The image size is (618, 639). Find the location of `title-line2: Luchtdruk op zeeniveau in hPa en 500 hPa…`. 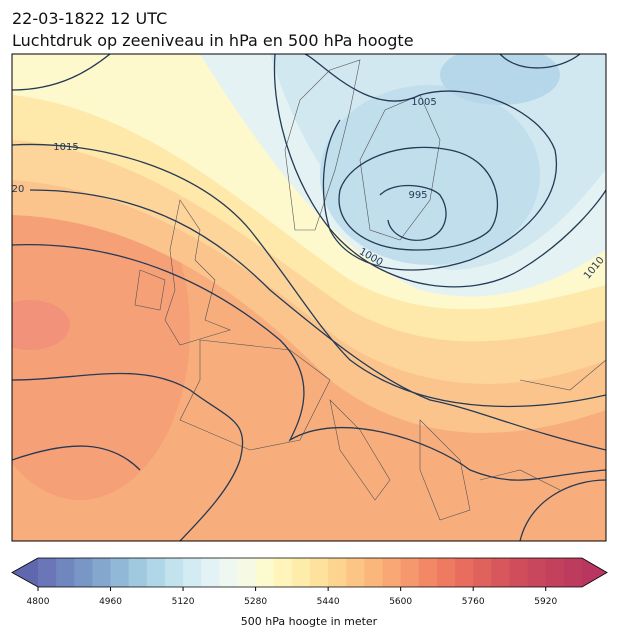

title-line2: Luchtdruk op zeeniveau in hPa en 500 hPa… is located at coordinates (213, 40).